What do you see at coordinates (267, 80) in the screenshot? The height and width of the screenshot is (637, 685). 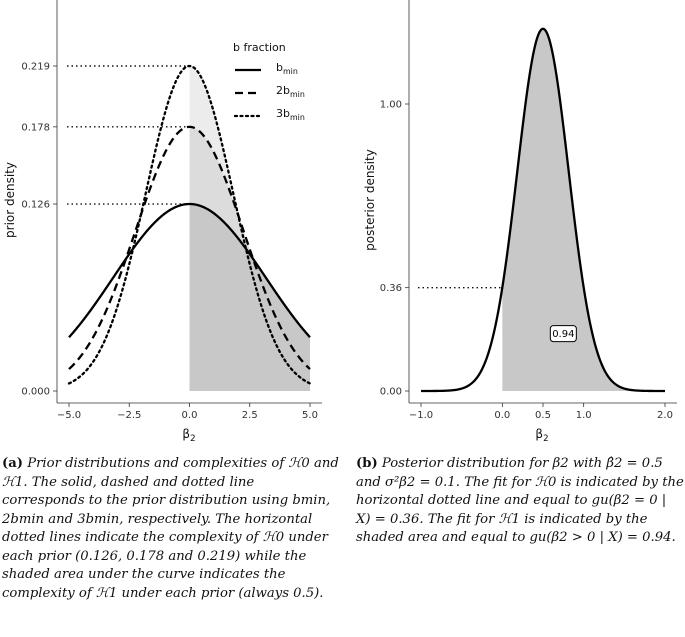 I see `legend-box` at bounding box center [267, 80].